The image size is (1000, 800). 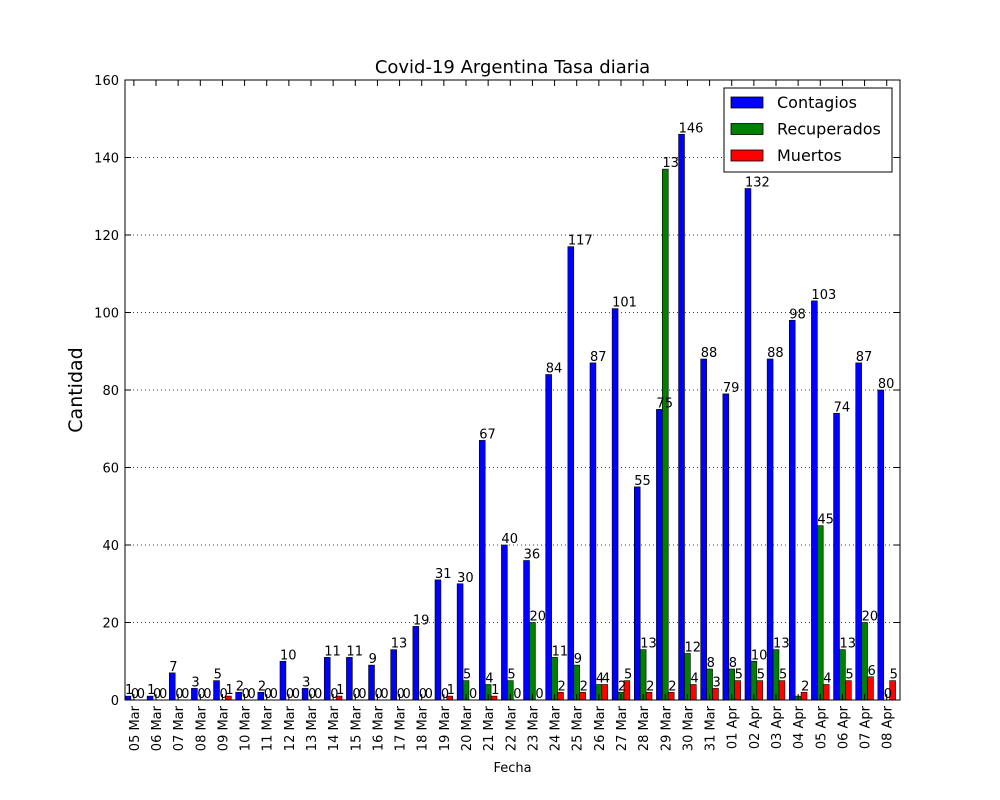 What do you see at coordinates (512, 768) in the screenshot?
I see `x-axis-label: Fecha` at bounding box center [512, 768].